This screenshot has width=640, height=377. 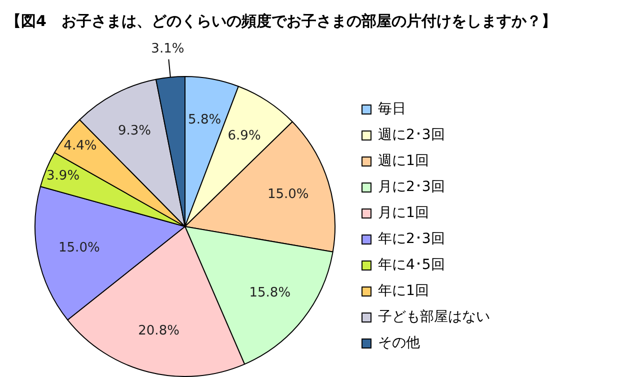 What do you see at coordinates (403, 213) in the screenshot?
I see `legend-label: 月に1回` at bounding box center [403, 213].